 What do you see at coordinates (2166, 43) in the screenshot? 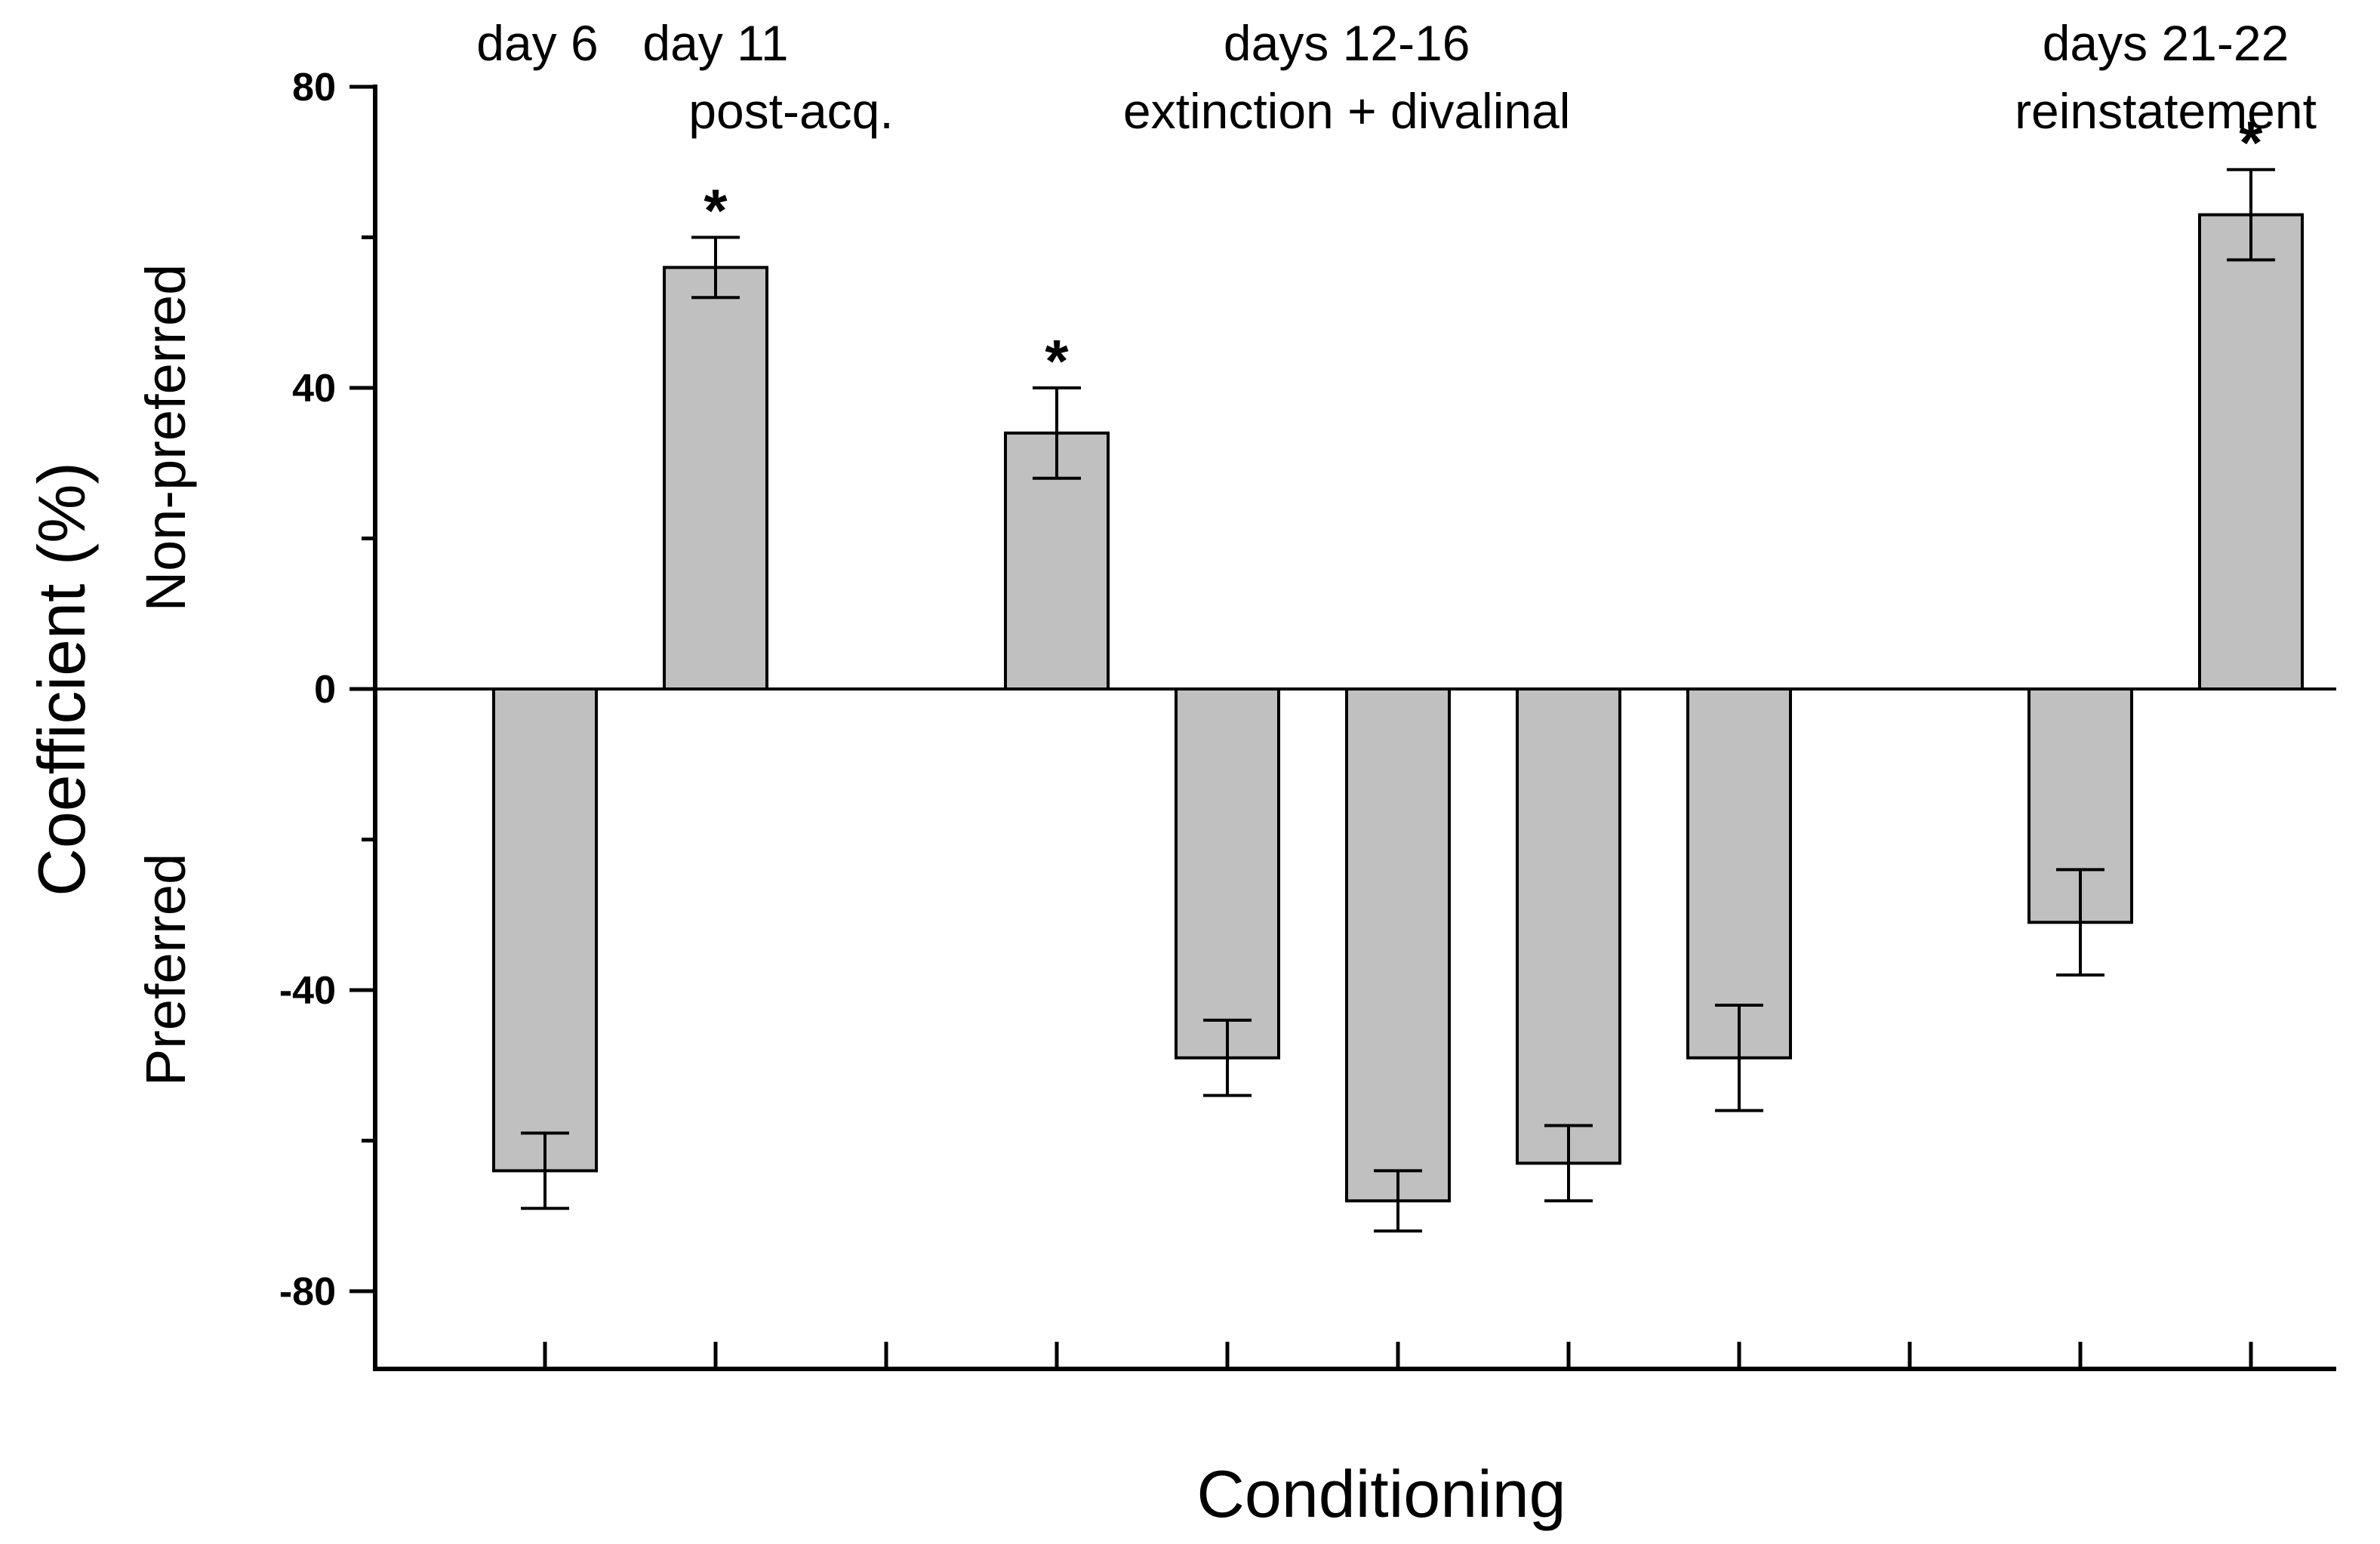
I see `group-label: days 21-22` at bounding box center [2166, 43].